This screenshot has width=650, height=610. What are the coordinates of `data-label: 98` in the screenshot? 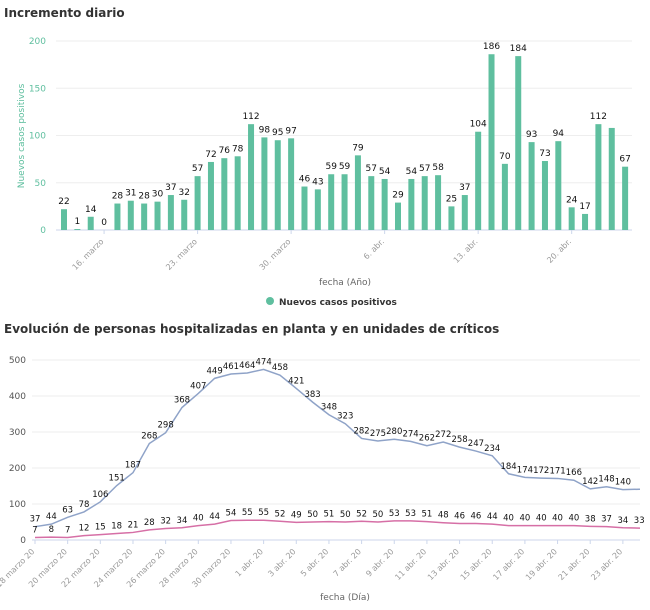 It's located at (265, 130).